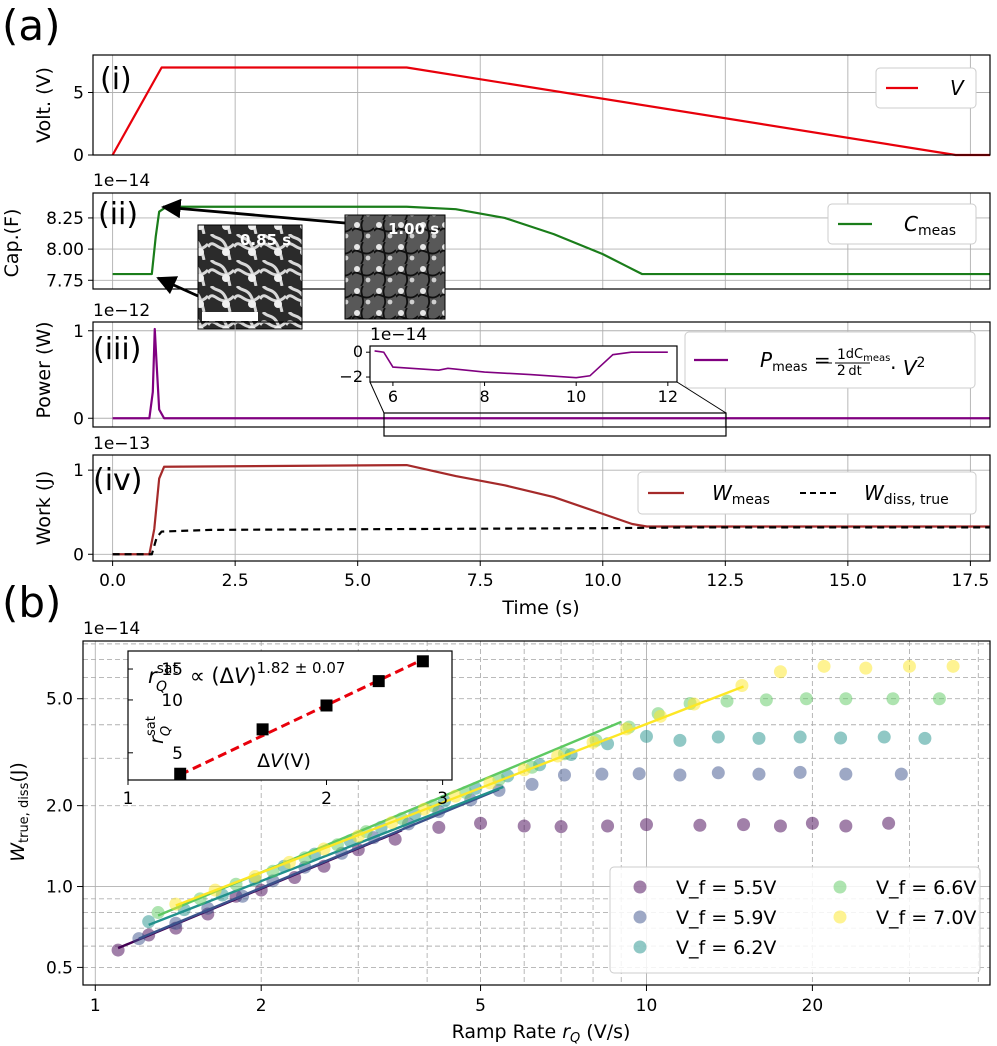 This screenshot has width=997, height=1046. I want to click on panel-iv-label: (iv), so click(118, 480).